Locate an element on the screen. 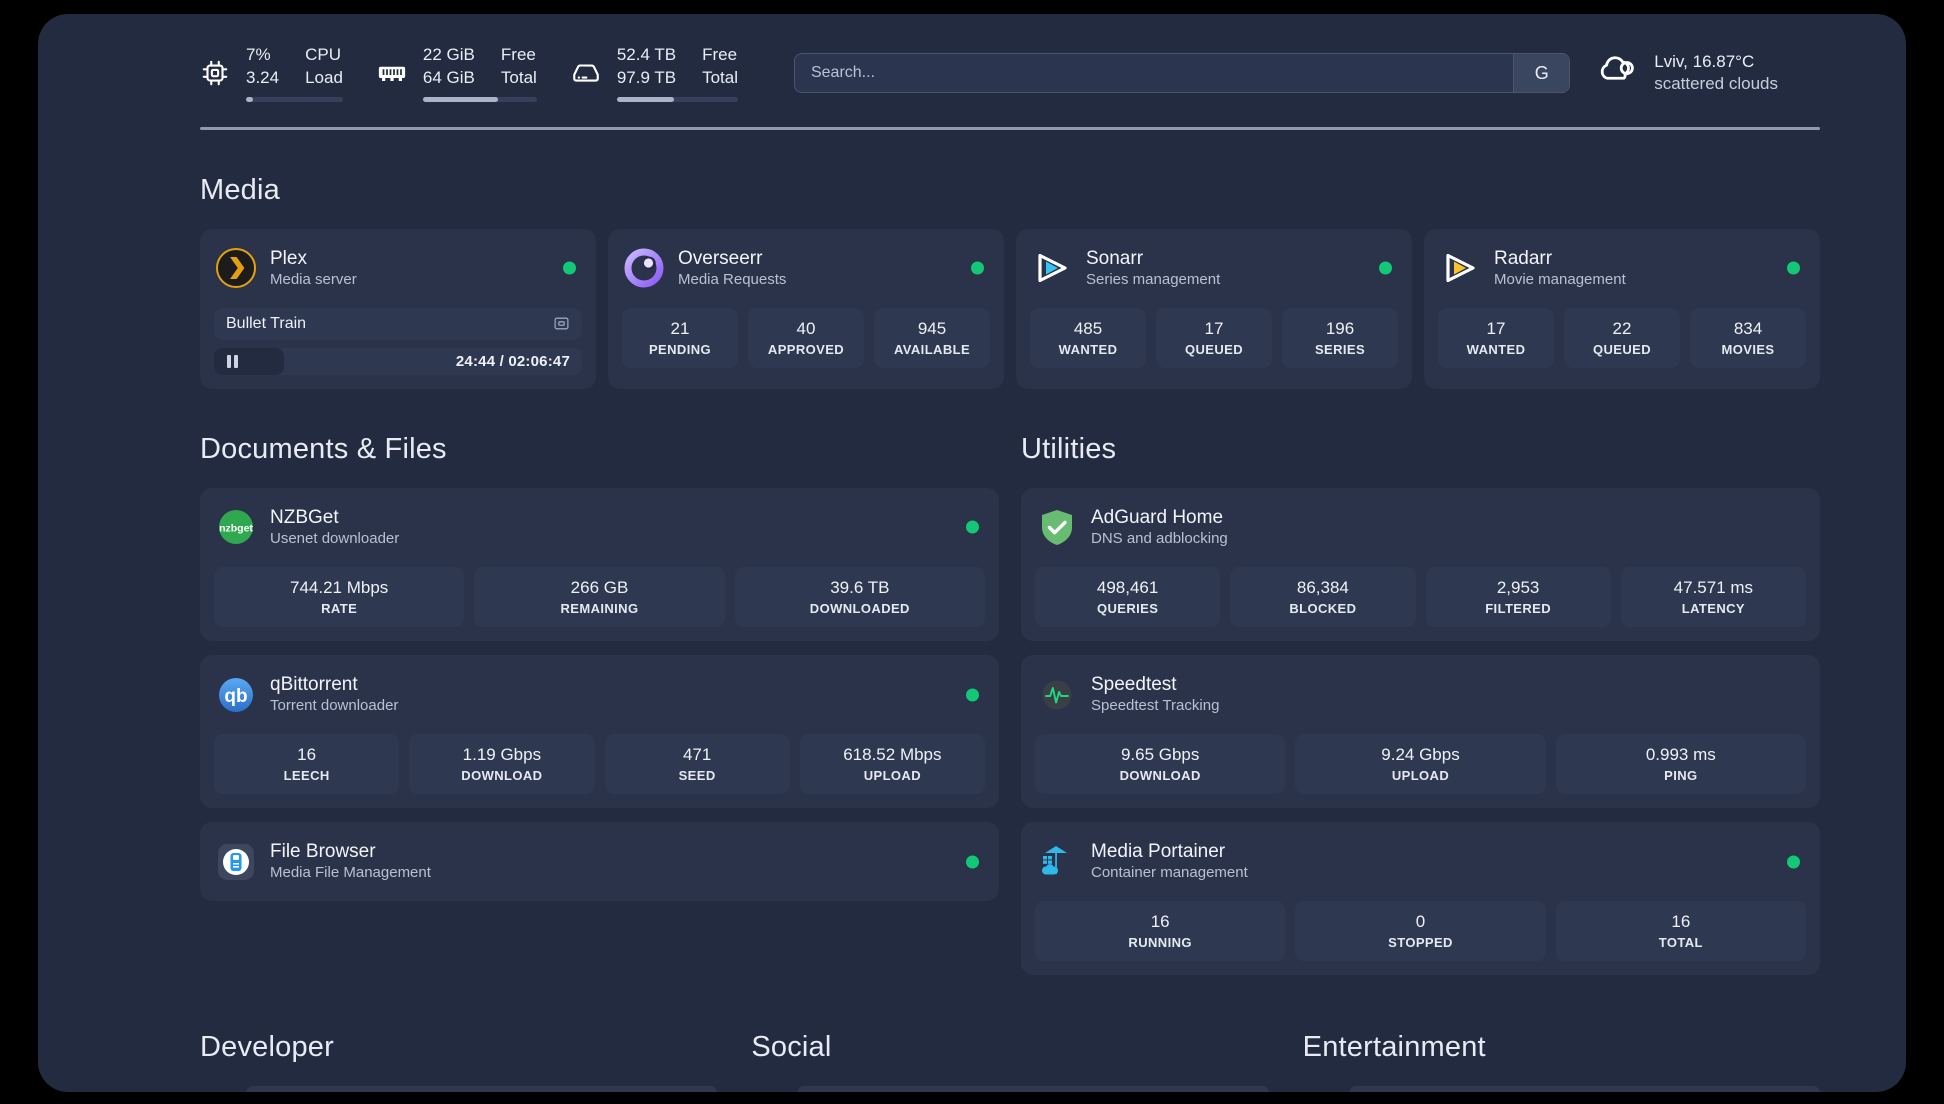  stat-tile: 9.24 Gbps UPLOAD is located at coordinates (1420, 764).